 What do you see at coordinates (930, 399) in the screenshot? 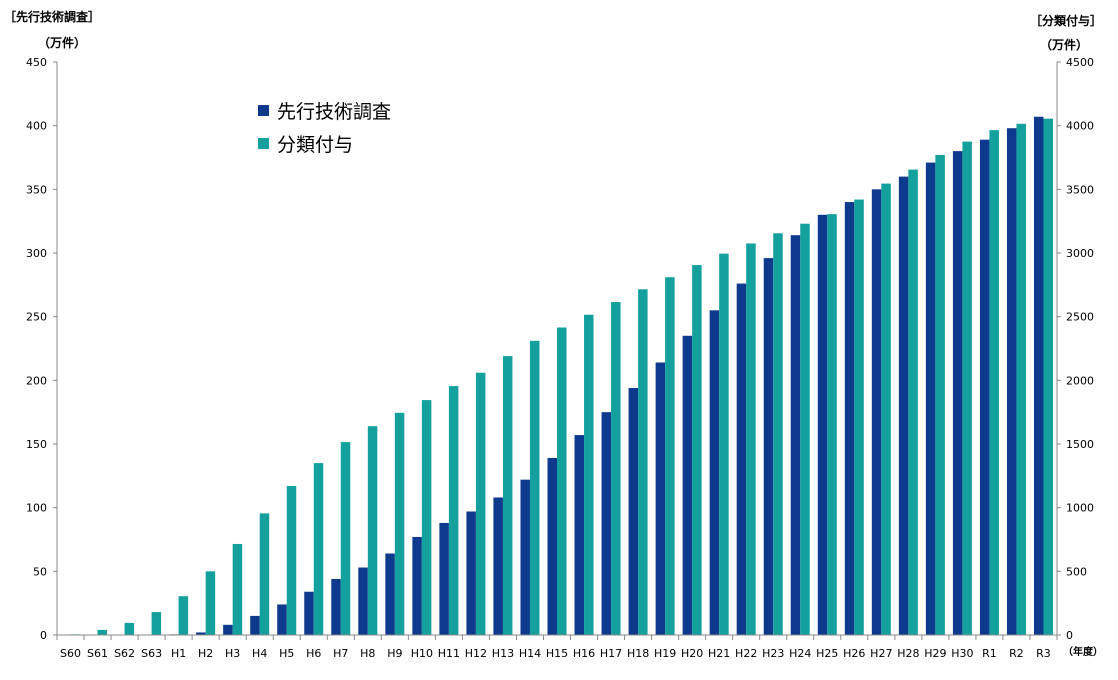
I see `bar-survey-H29` at bounding box center [930, 399].